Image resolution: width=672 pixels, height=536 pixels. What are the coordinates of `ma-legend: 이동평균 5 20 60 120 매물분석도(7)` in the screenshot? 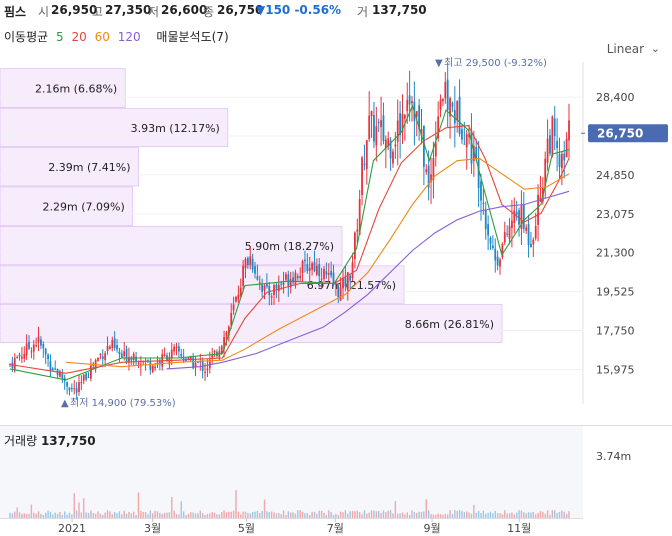 It's located at (118, 37).